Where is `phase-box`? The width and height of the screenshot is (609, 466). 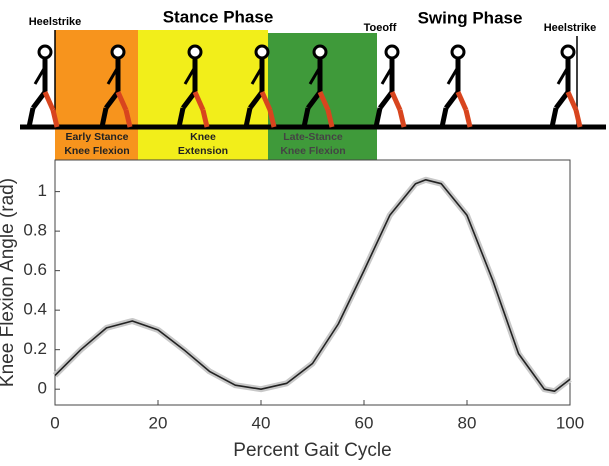 phase-box is located at coordinates (203, 95).